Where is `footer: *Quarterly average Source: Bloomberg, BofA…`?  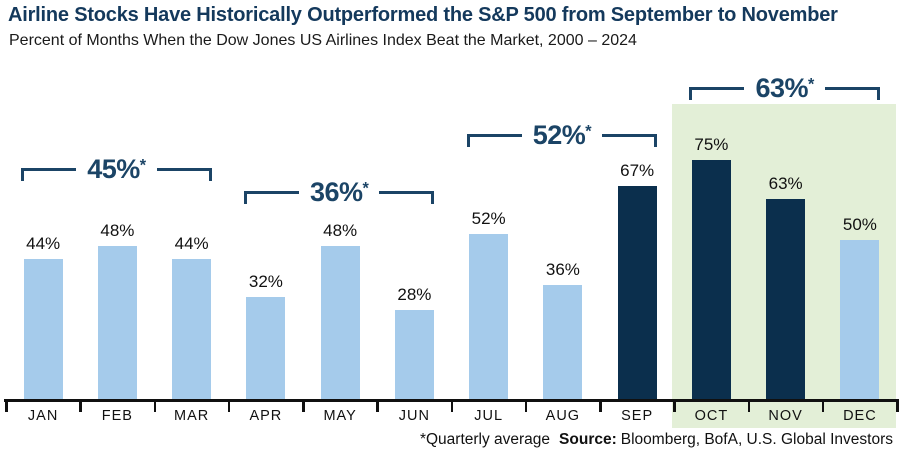 footer: *Quarterly average Source: Bloomberg, BofA… is located at coordinates (656, 440).